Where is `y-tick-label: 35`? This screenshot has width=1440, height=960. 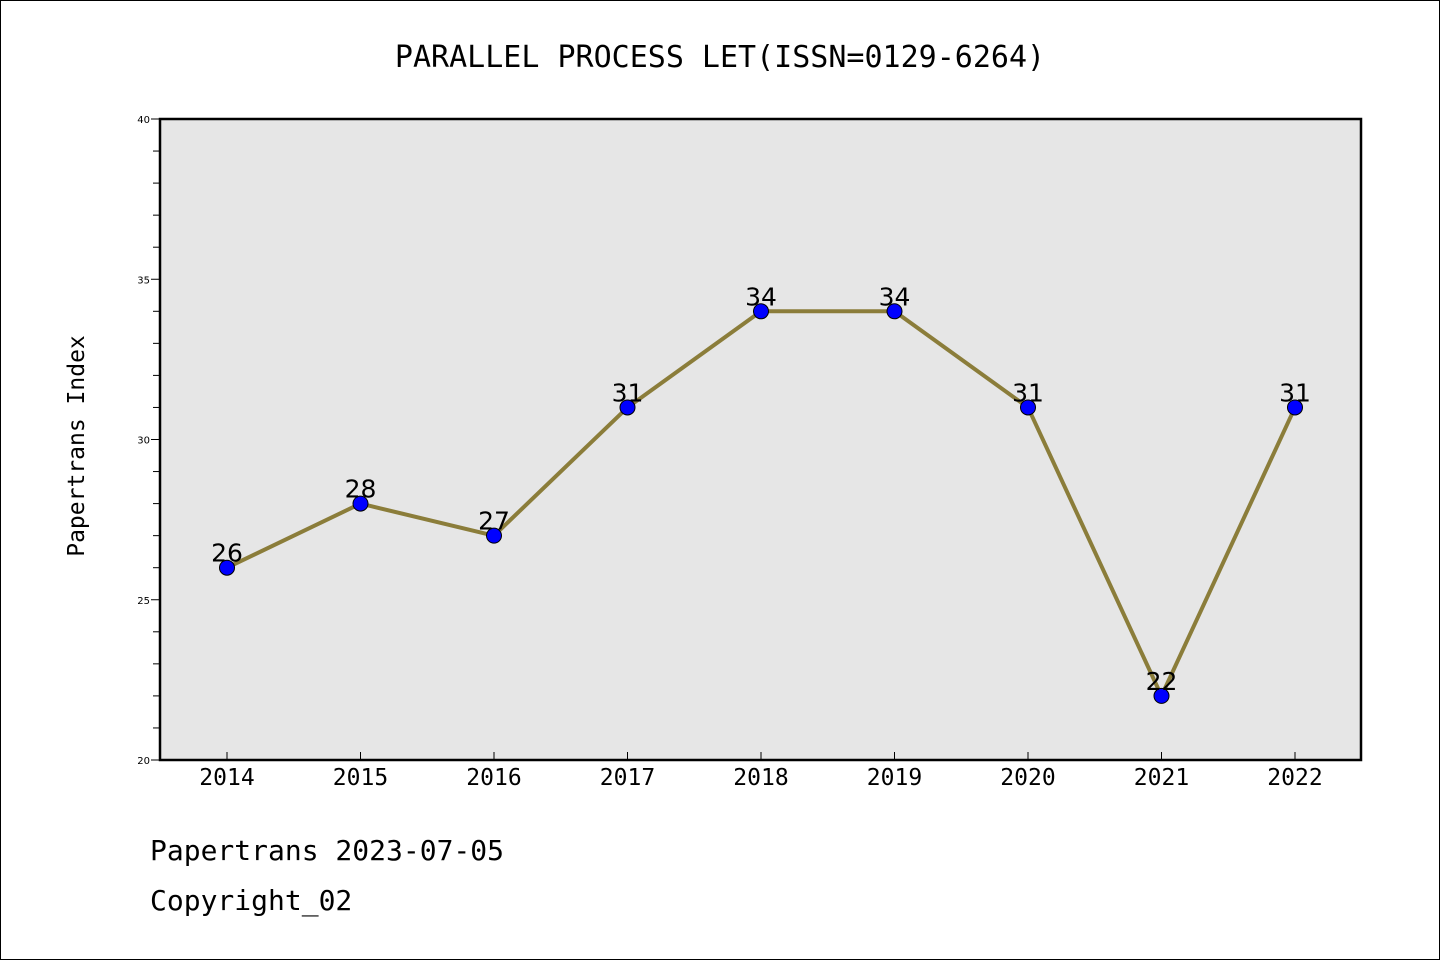
y-tick-label: 35 is located at coordinates (143, 280).